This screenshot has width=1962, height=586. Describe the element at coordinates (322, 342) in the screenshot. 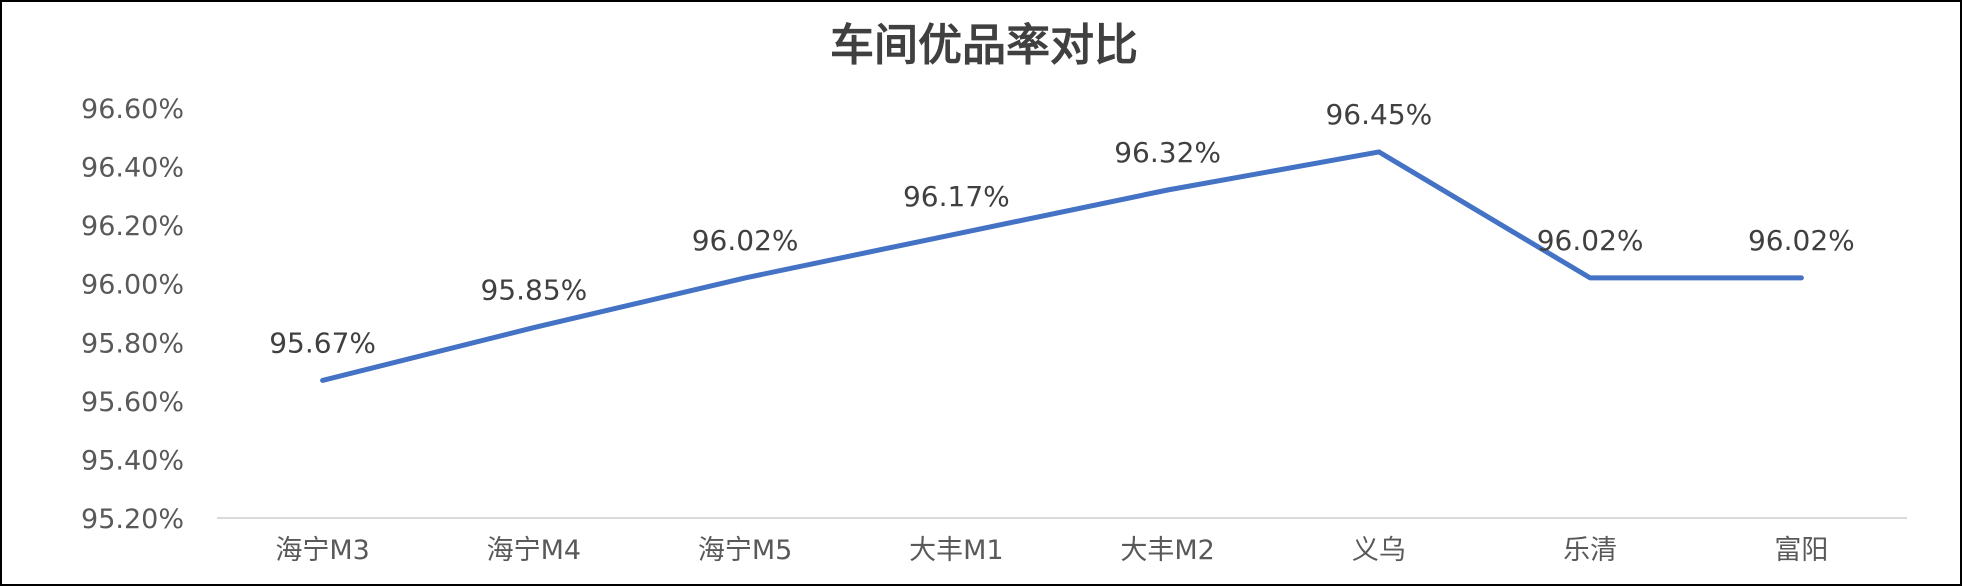

I see `data-label: 95.67%` at that location.